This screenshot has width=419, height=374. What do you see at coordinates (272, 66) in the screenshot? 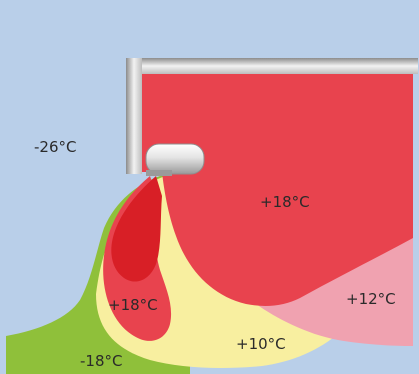
I see `wall-frame-top` at bounding box center [272, 66].